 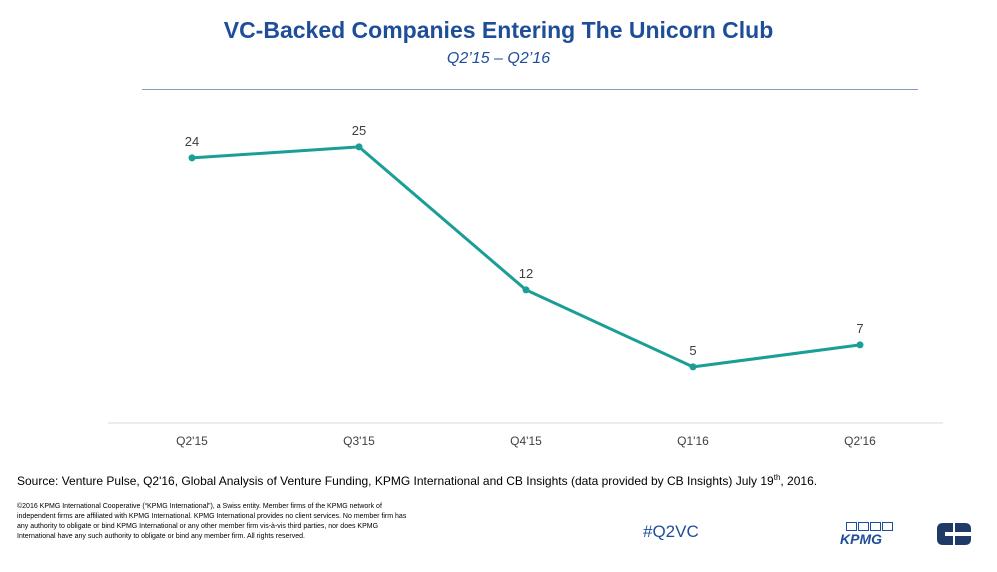 I want to click on x-tick-label: Q2'16, so click(x=860, y=441).